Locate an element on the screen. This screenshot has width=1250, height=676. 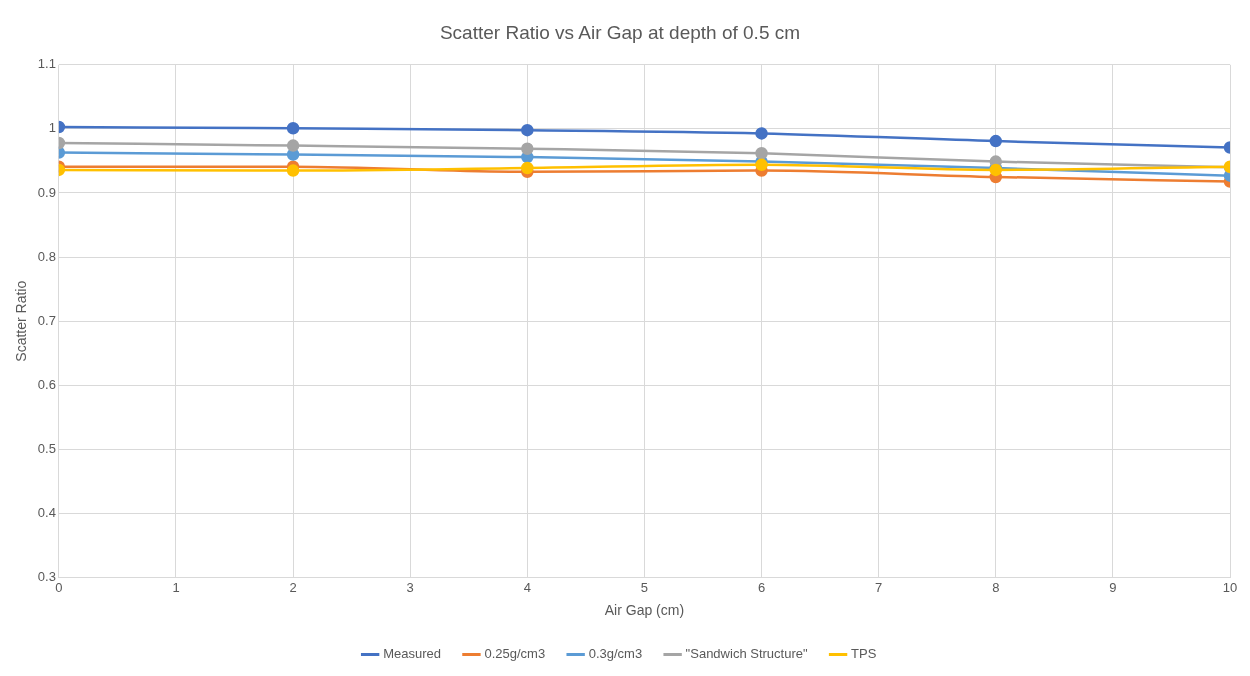
y-tick-label: 0.5 is located at coordinates (46, 448).